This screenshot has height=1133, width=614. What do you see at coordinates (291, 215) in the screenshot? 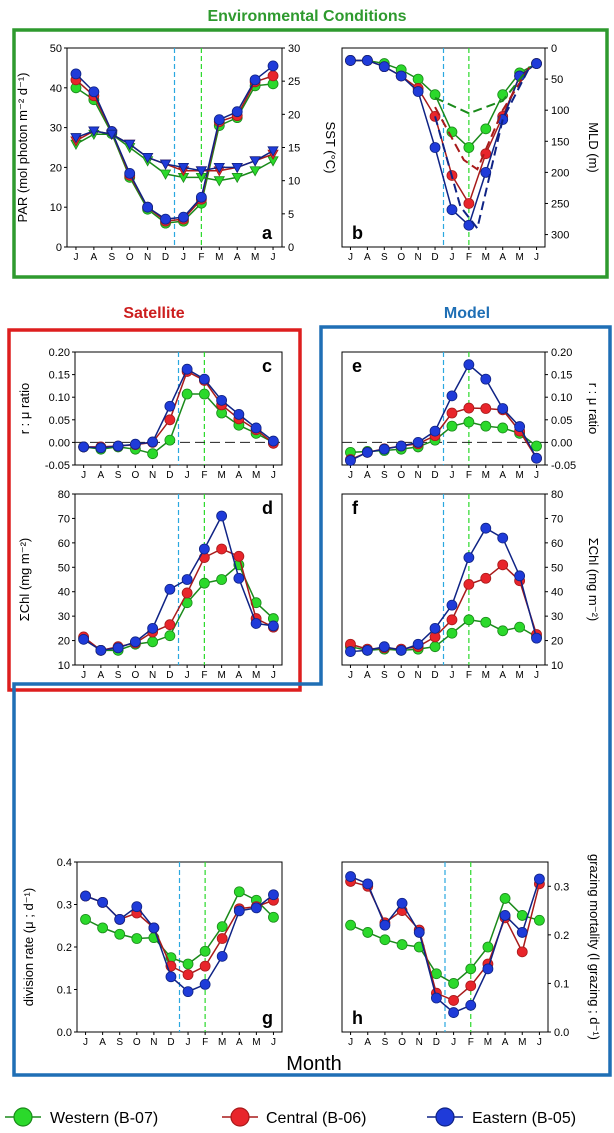
I see `y-right-tick-label: 5` at bounding box center [291, 215].